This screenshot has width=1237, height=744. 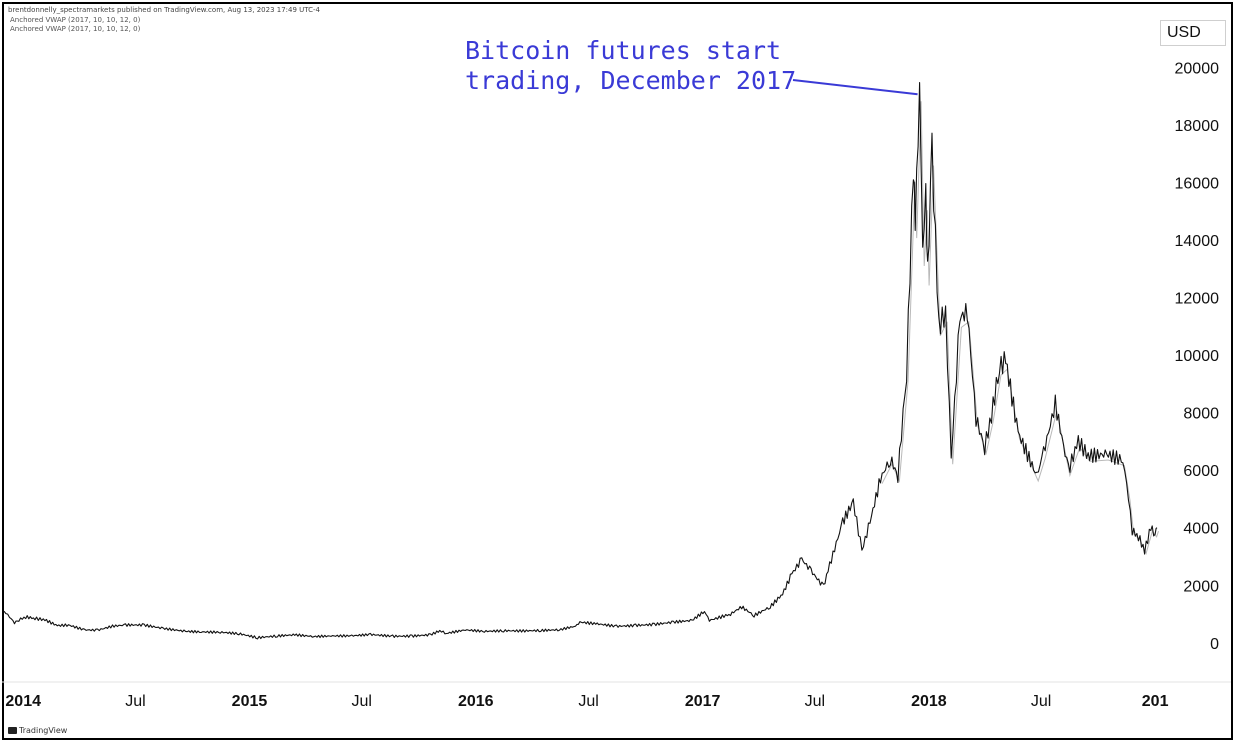 What do you see at coordinates (703, 701) in the screenshot?
I see `x-tick-label: 2017` at bounding box center [703, 701].